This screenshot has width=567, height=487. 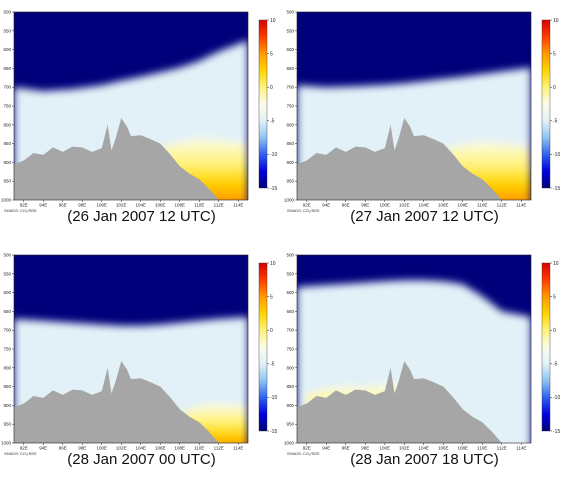 What do you see at coordinates (521, 448) in the screenshot?
I see `x-tick-label: 114E` at bounding box center [521, 448].